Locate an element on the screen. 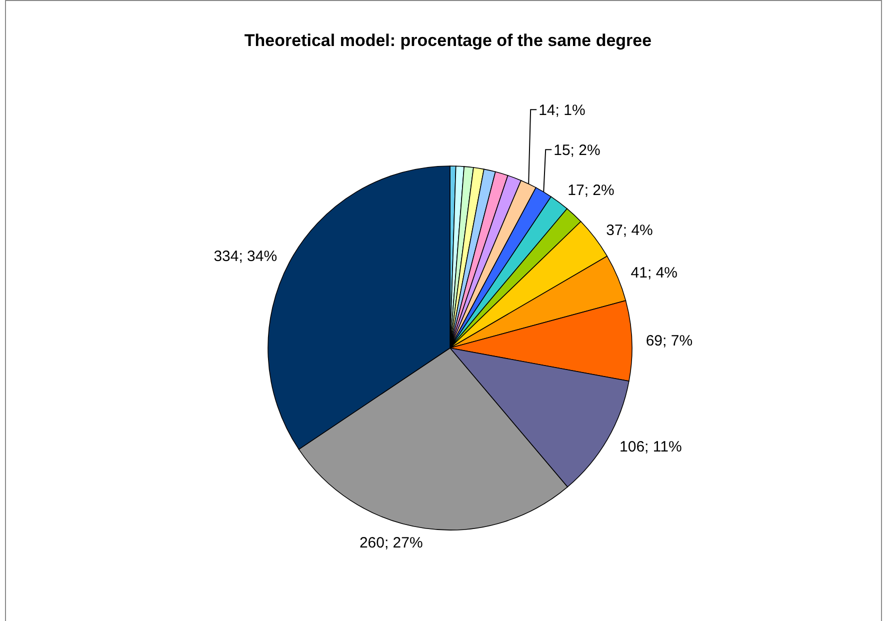  data-label: 17; 2% is located at coordinates (591, 190).